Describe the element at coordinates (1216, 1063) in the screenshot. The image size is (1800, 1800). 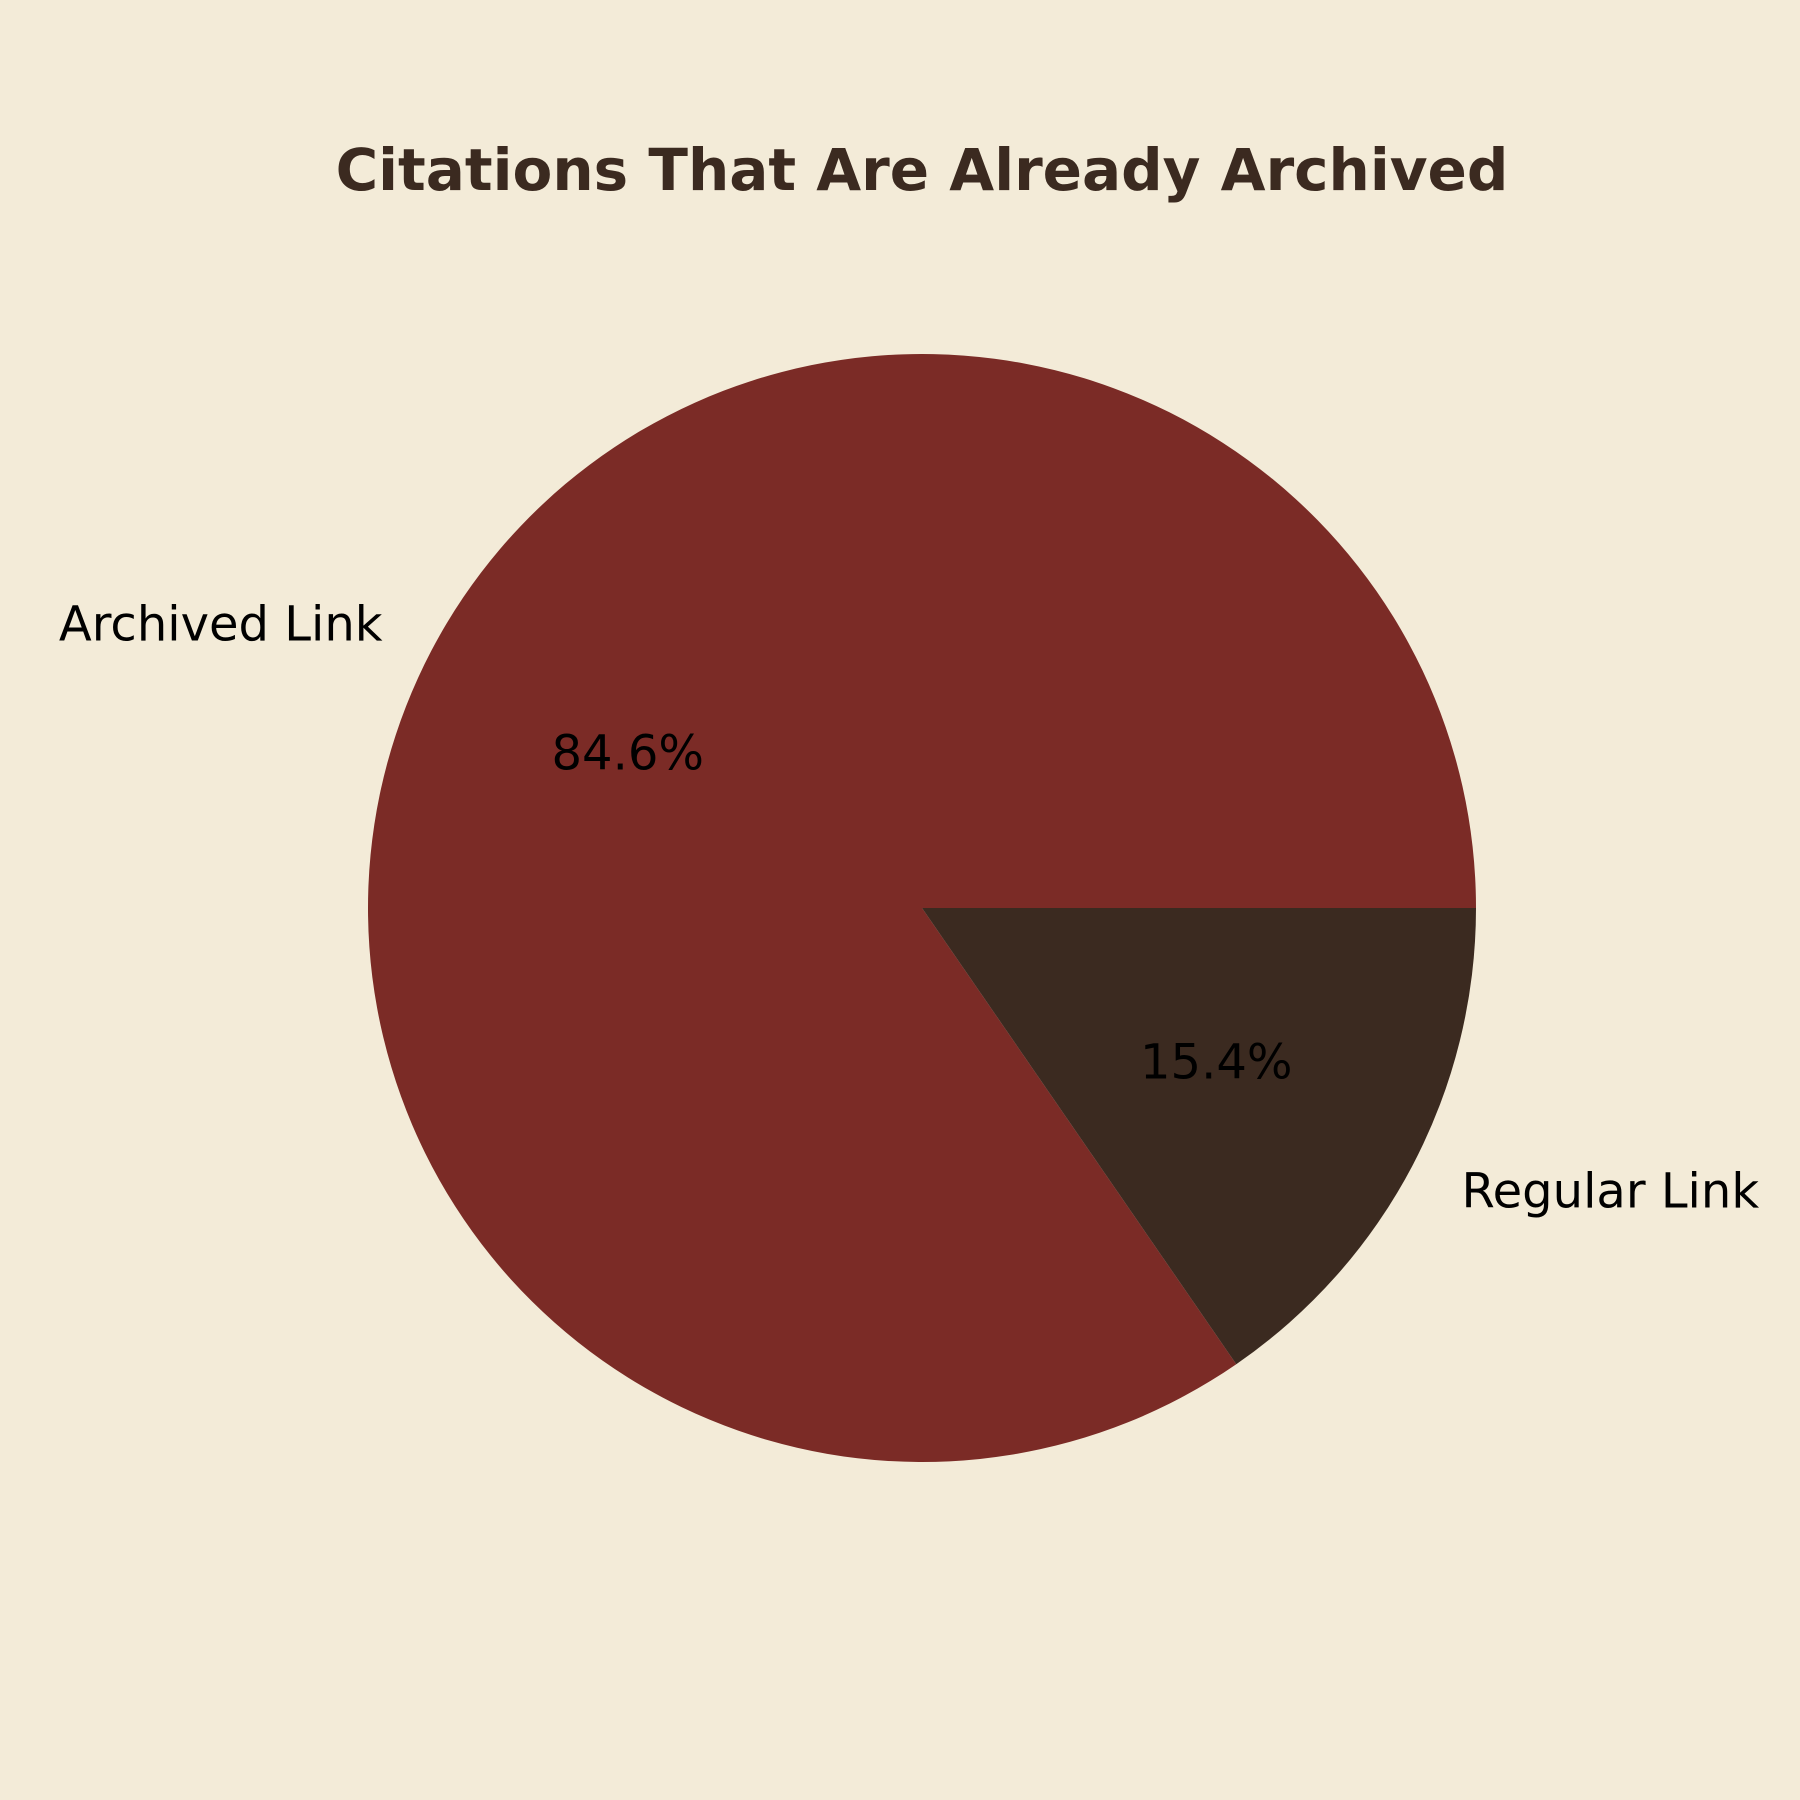
I see `pie-percent-label-regular-link: 15.4%` at that location.